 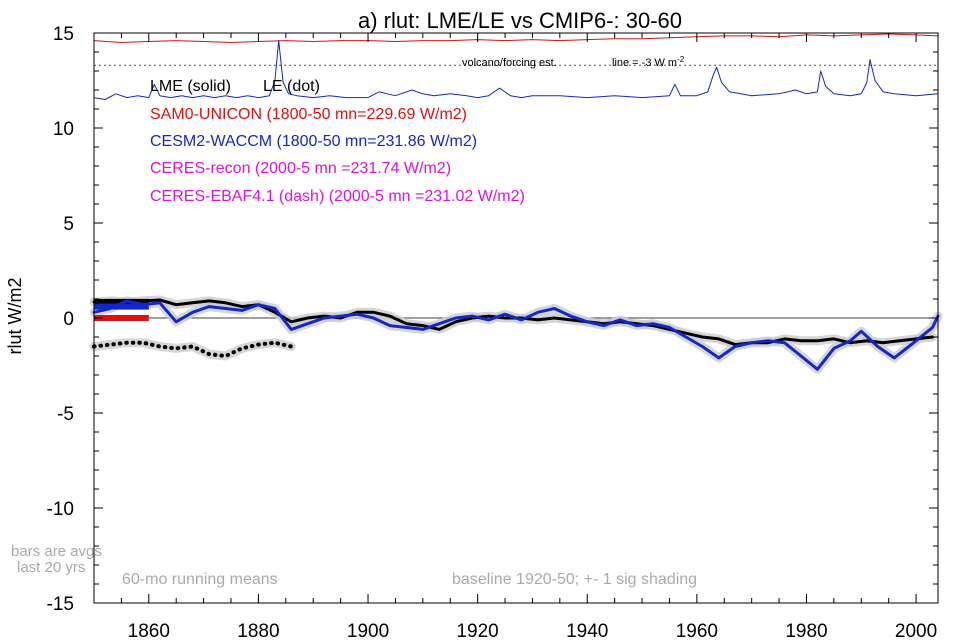 I want to click on y-tick-label-5: 5, so click(x=68, y=224).